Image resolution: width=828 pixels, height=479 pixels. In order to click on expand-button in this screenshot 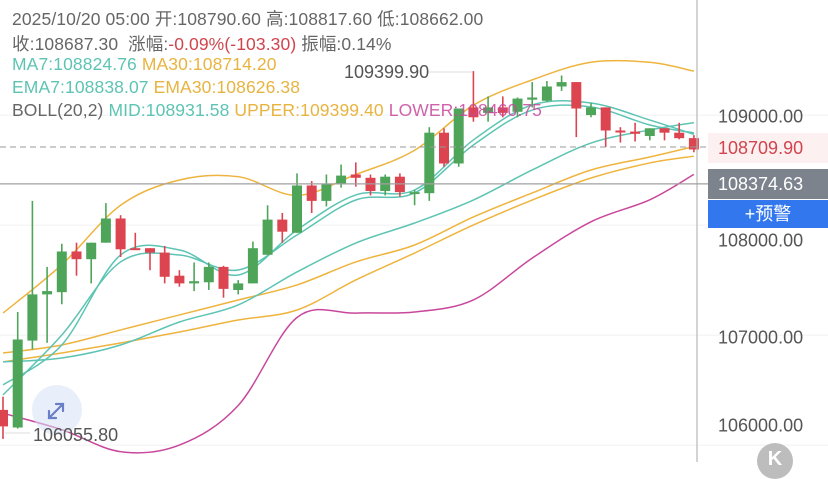, I will do `click(57, 410)`.